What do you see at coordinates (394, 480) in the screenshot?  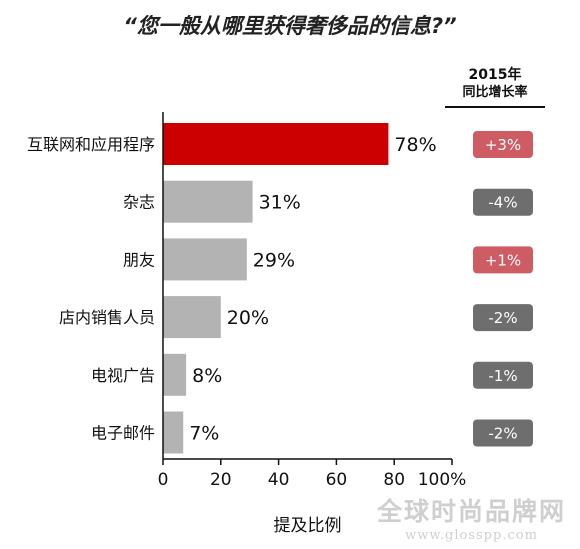 I see `x-tick-label-80: 80` at bounding box center [394, 480].